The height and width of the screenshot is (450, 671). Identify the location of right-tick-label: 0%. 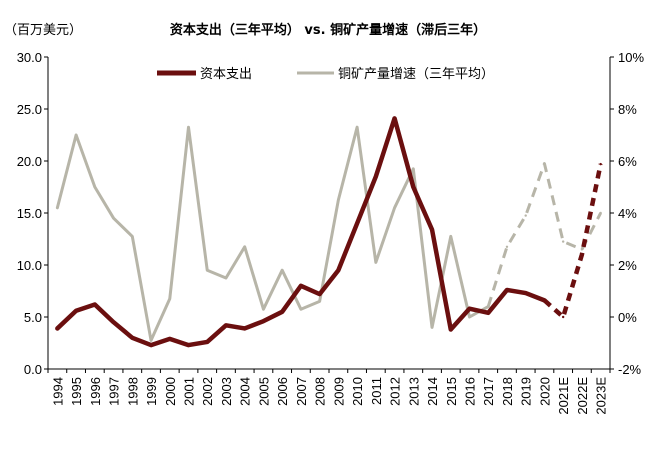
(627, 317).